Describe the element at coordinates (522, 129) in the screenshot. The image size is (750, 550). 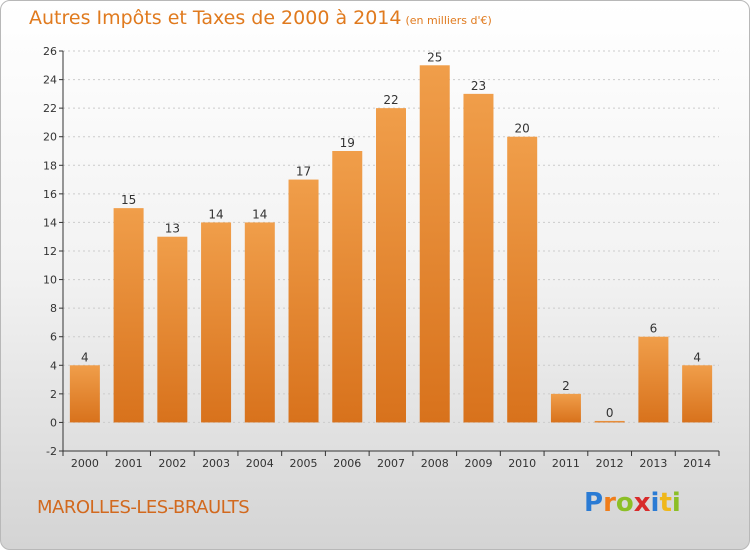
I see `data-label: 20` at that location.